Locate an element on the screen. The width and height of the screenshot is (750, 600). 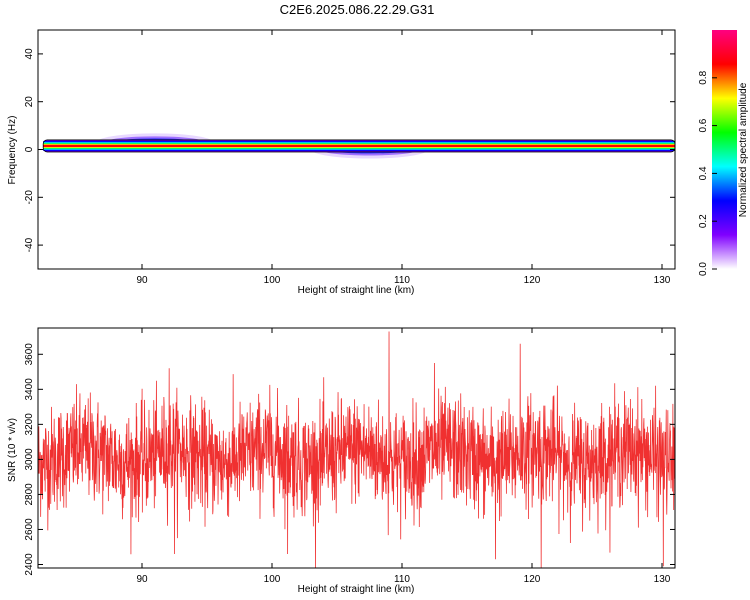
spectrogram-content is located at coordinates (359, 146).